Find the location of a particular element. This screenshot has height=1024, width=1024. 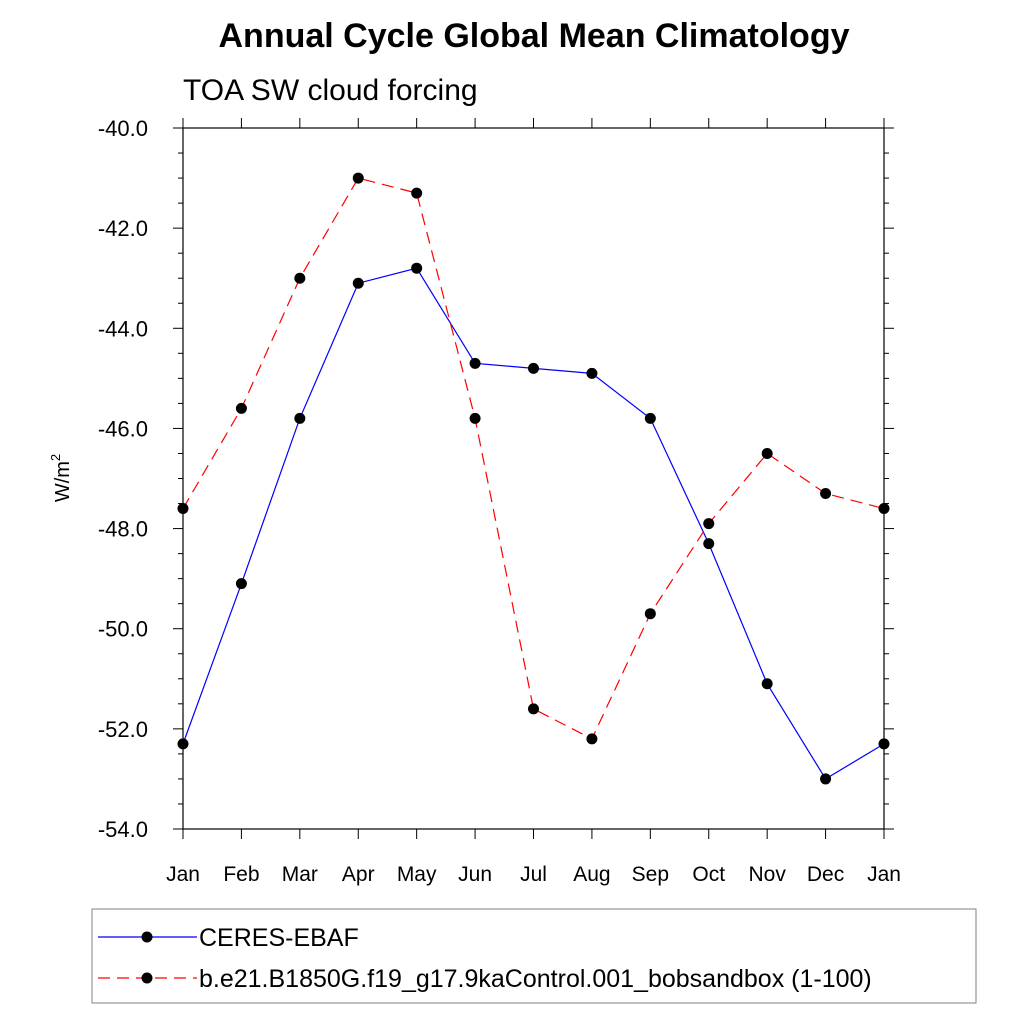

y-tick-label: -42.0 is located at coordinates (123, 228).